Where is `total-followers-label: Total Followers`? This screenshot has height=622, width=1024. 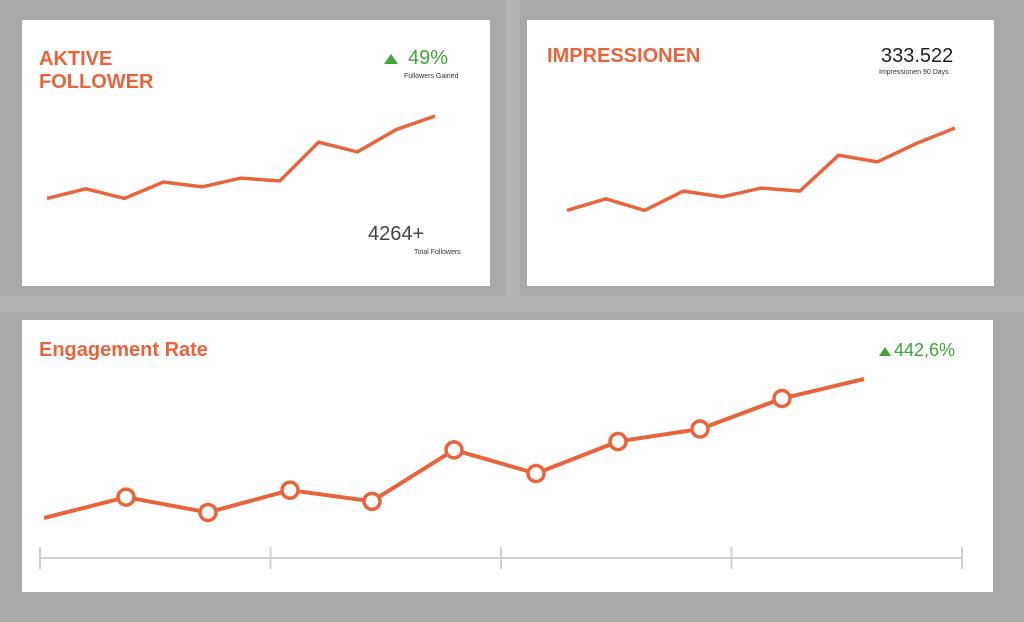 total-followers-label: Total Followers is located at coordinates (437, 252).